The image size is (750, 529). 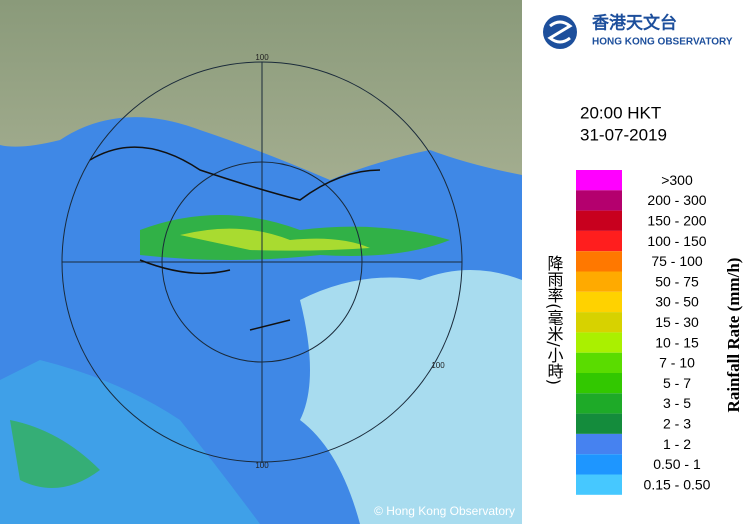 What do you see at coordinates (662, 42) in the screenshot?
I see `logo-english: HONG KONG OBSERVATORY` at bounding box center [662, 42].